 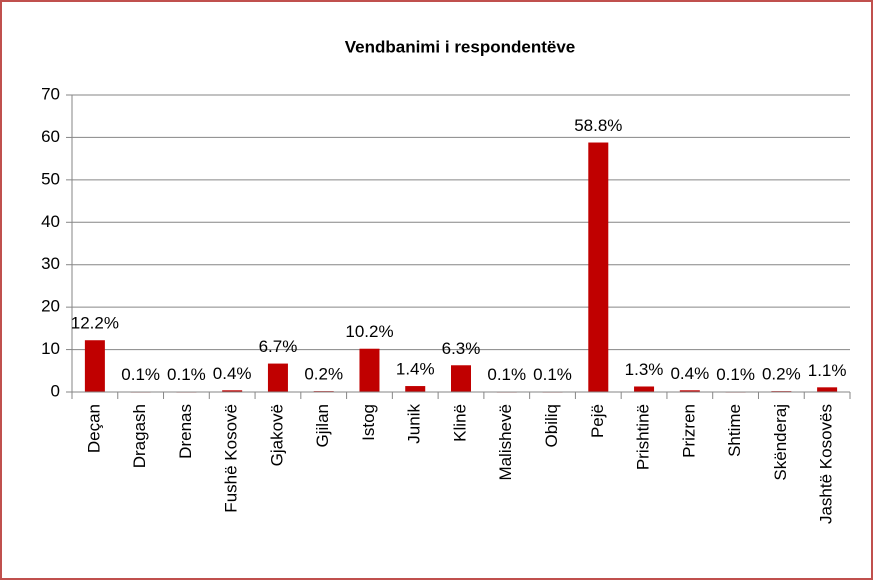 I want to click on value-label: 10.2%, so click(x=369, y=331).